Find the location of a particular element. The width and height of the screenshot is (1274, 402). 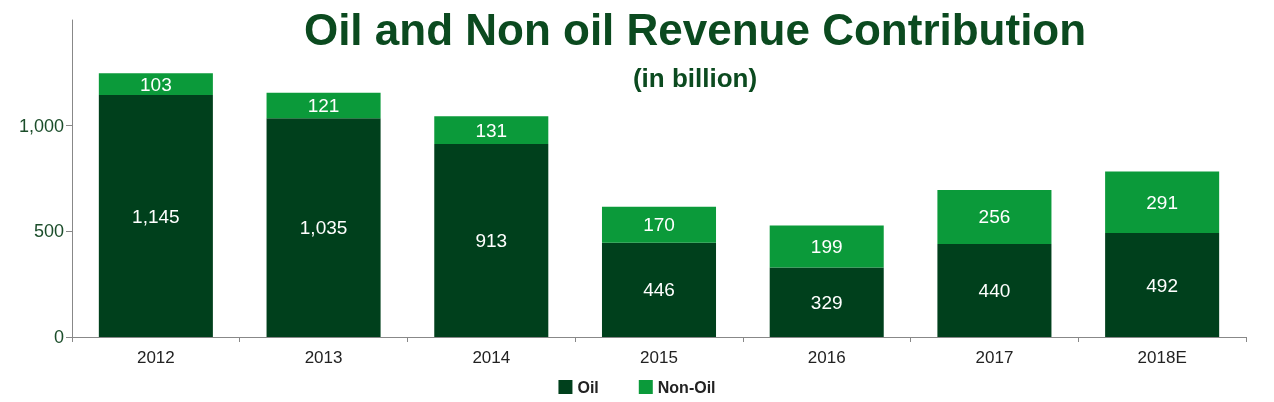

y-tick-label: 0 is located at coordinates (58, 337).